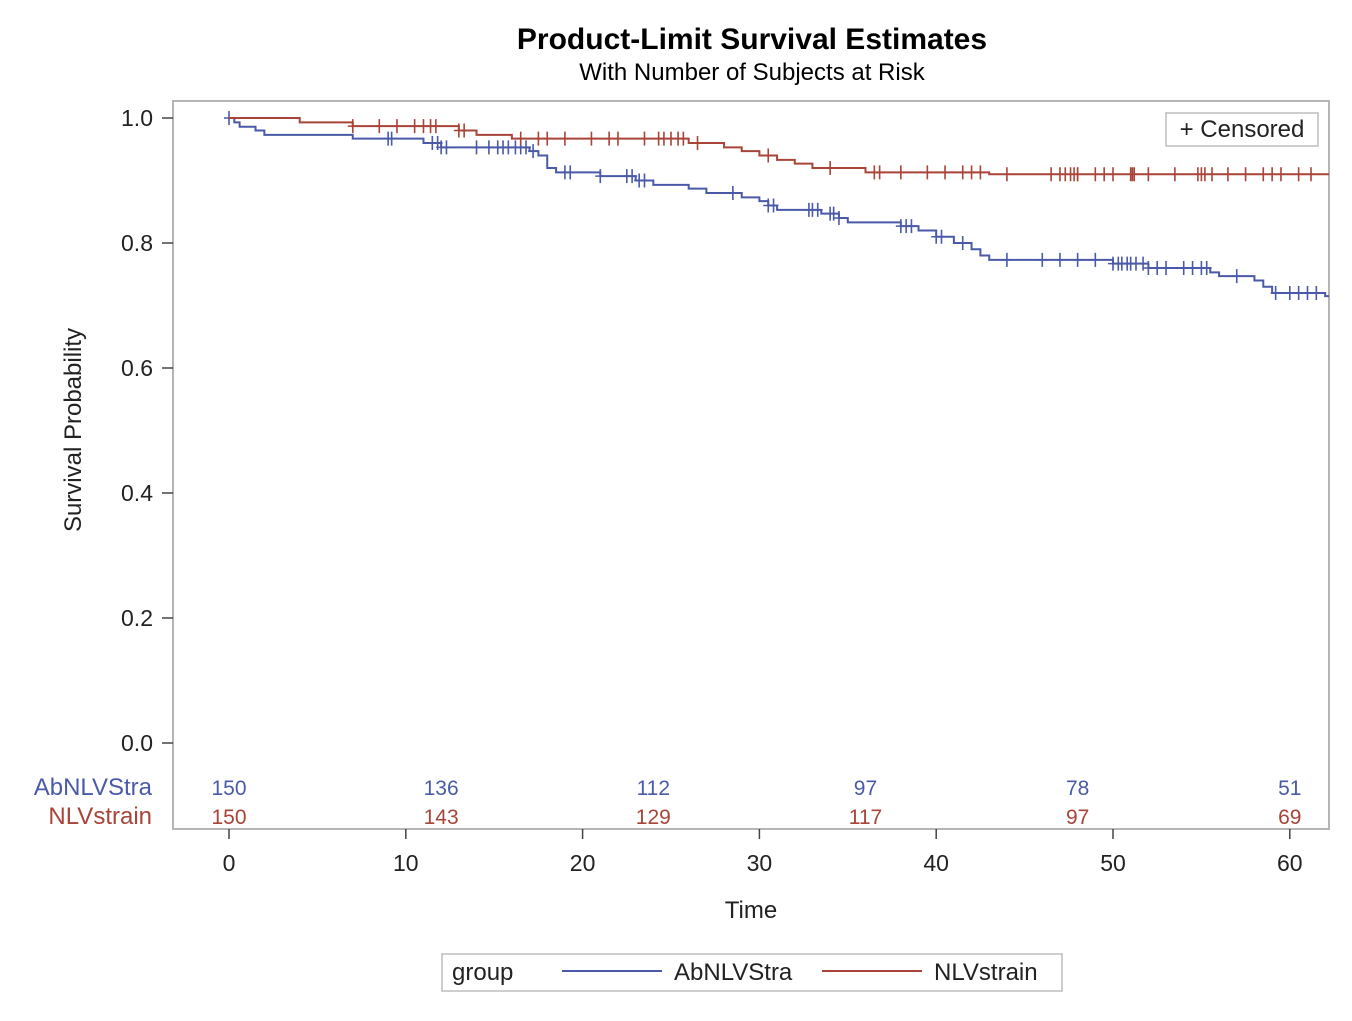 The width and height of the screenshot is (1352, 1021). I want to click on y-axis-label: Survival Probability, so click(73, 430).